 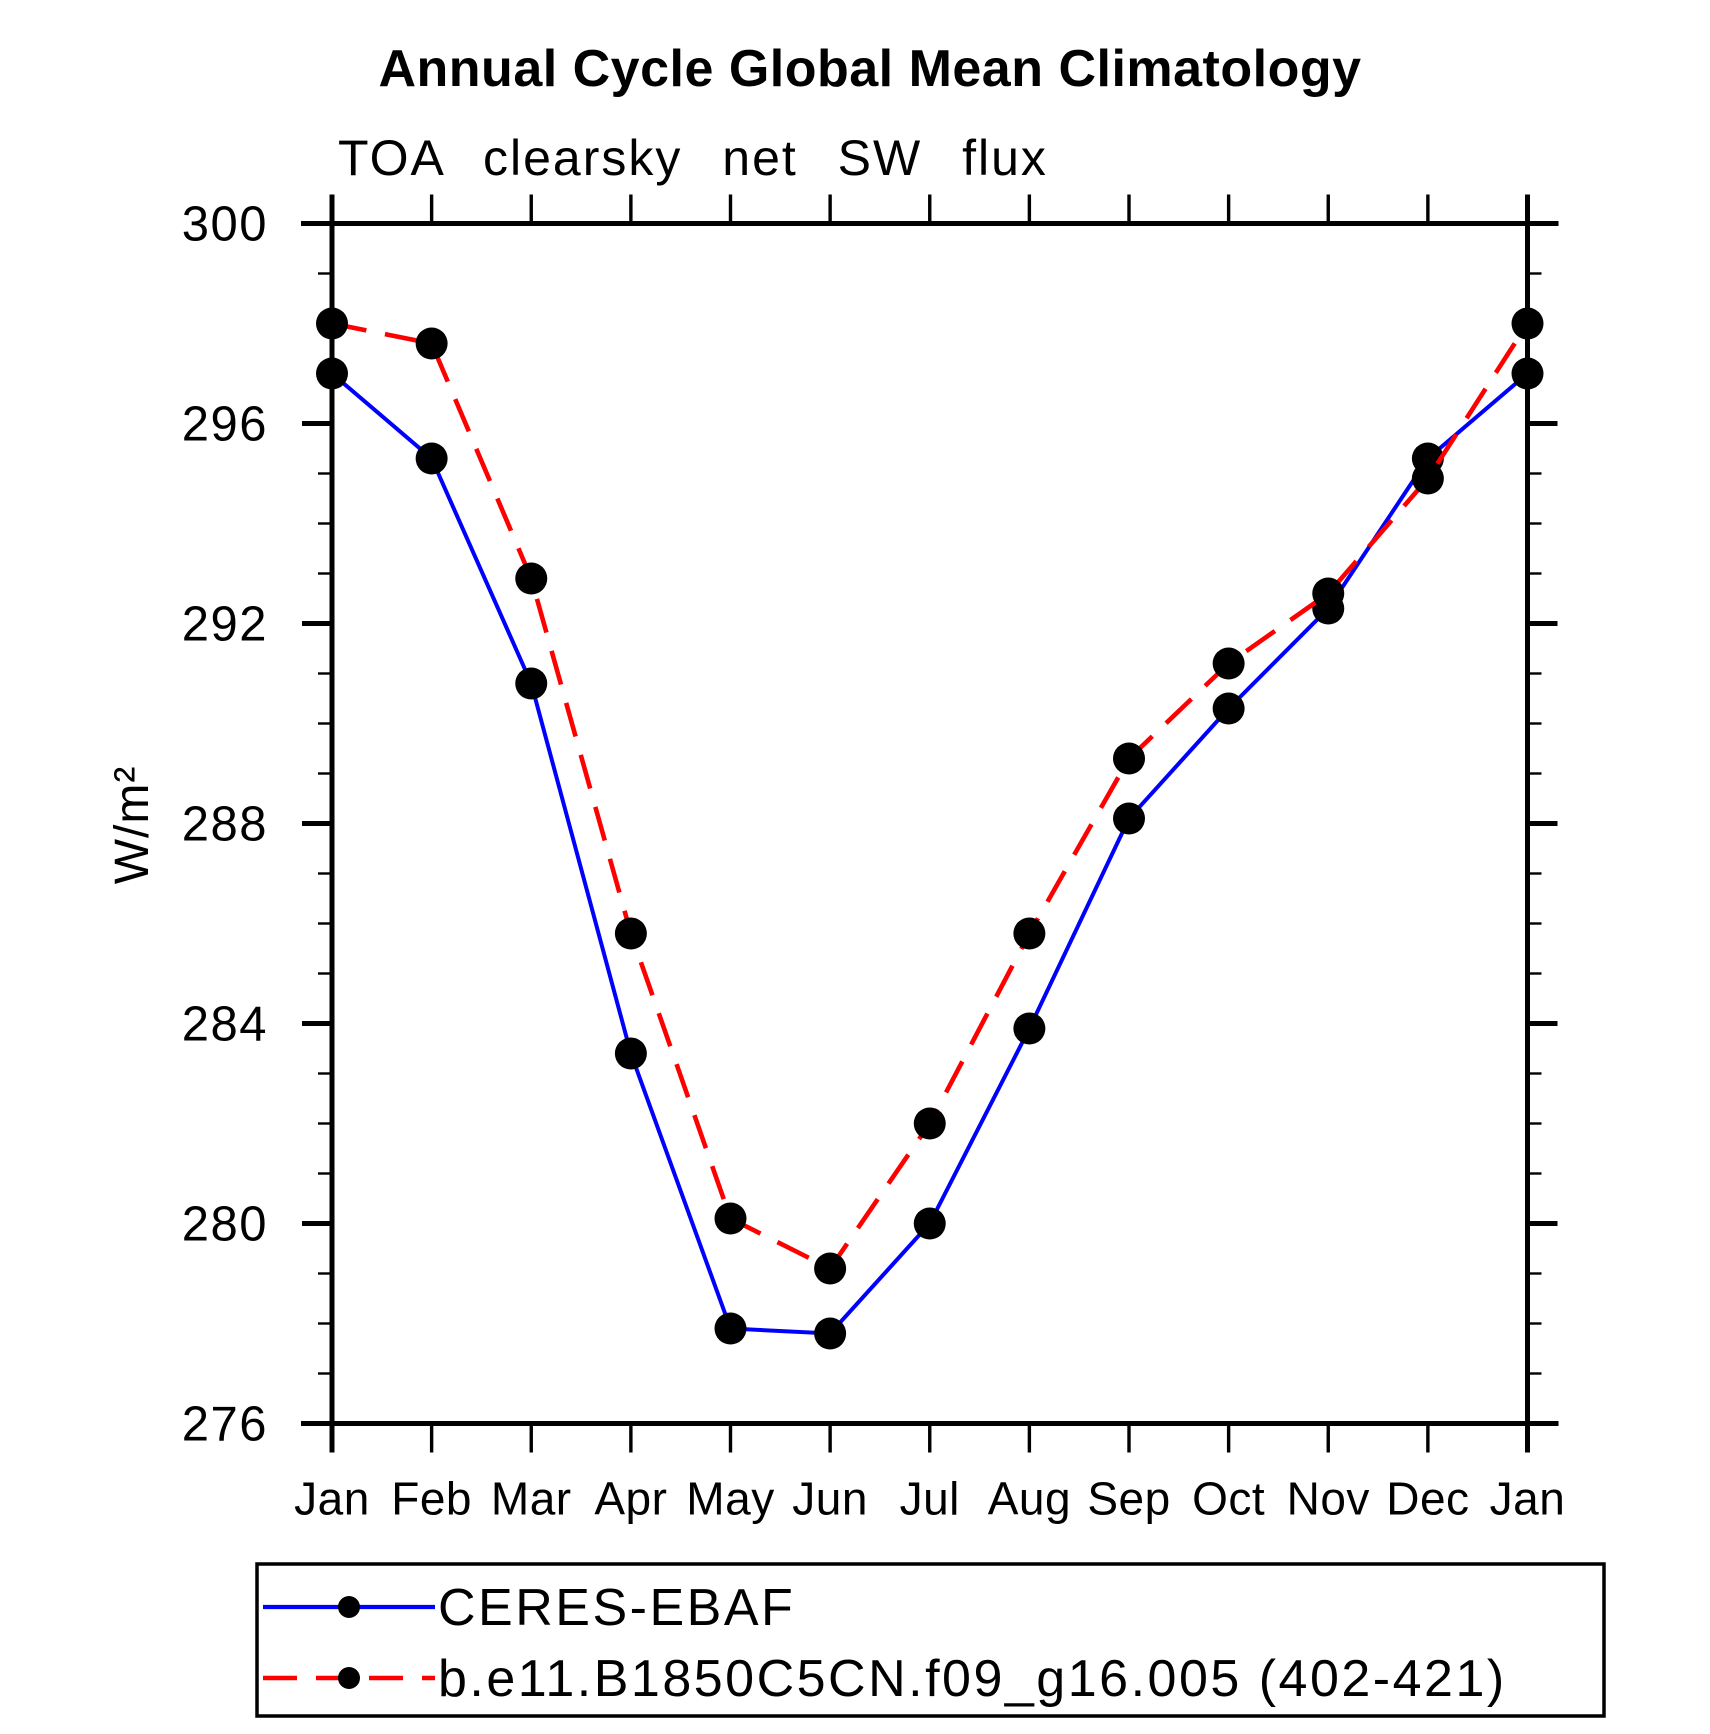 What do you see at coordinates (225, 1425) in the screenshot?
I see `y-tick-label: 276` at bounding box center [225, 1425].